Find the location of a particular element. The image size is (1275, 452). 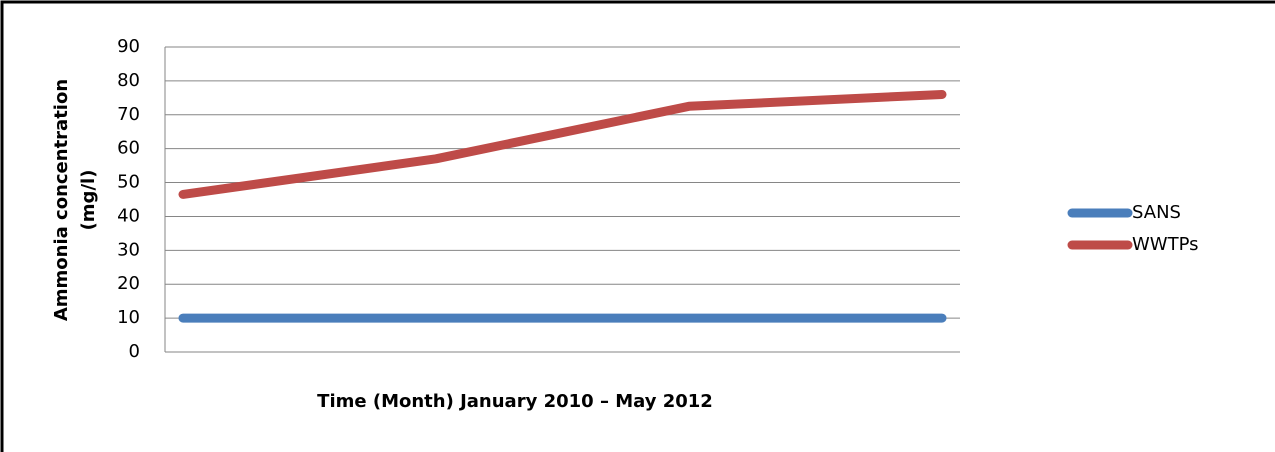

y-tick-label: 50 is located at coordinates (128, 182).